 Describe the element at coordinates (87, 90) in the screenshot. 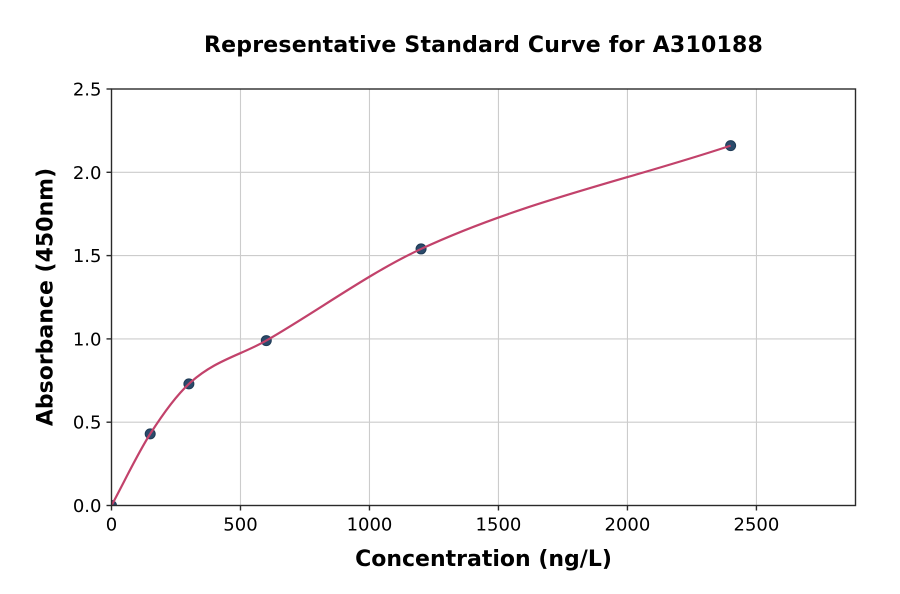

I see `y-tick-label: 2.5` at that location.